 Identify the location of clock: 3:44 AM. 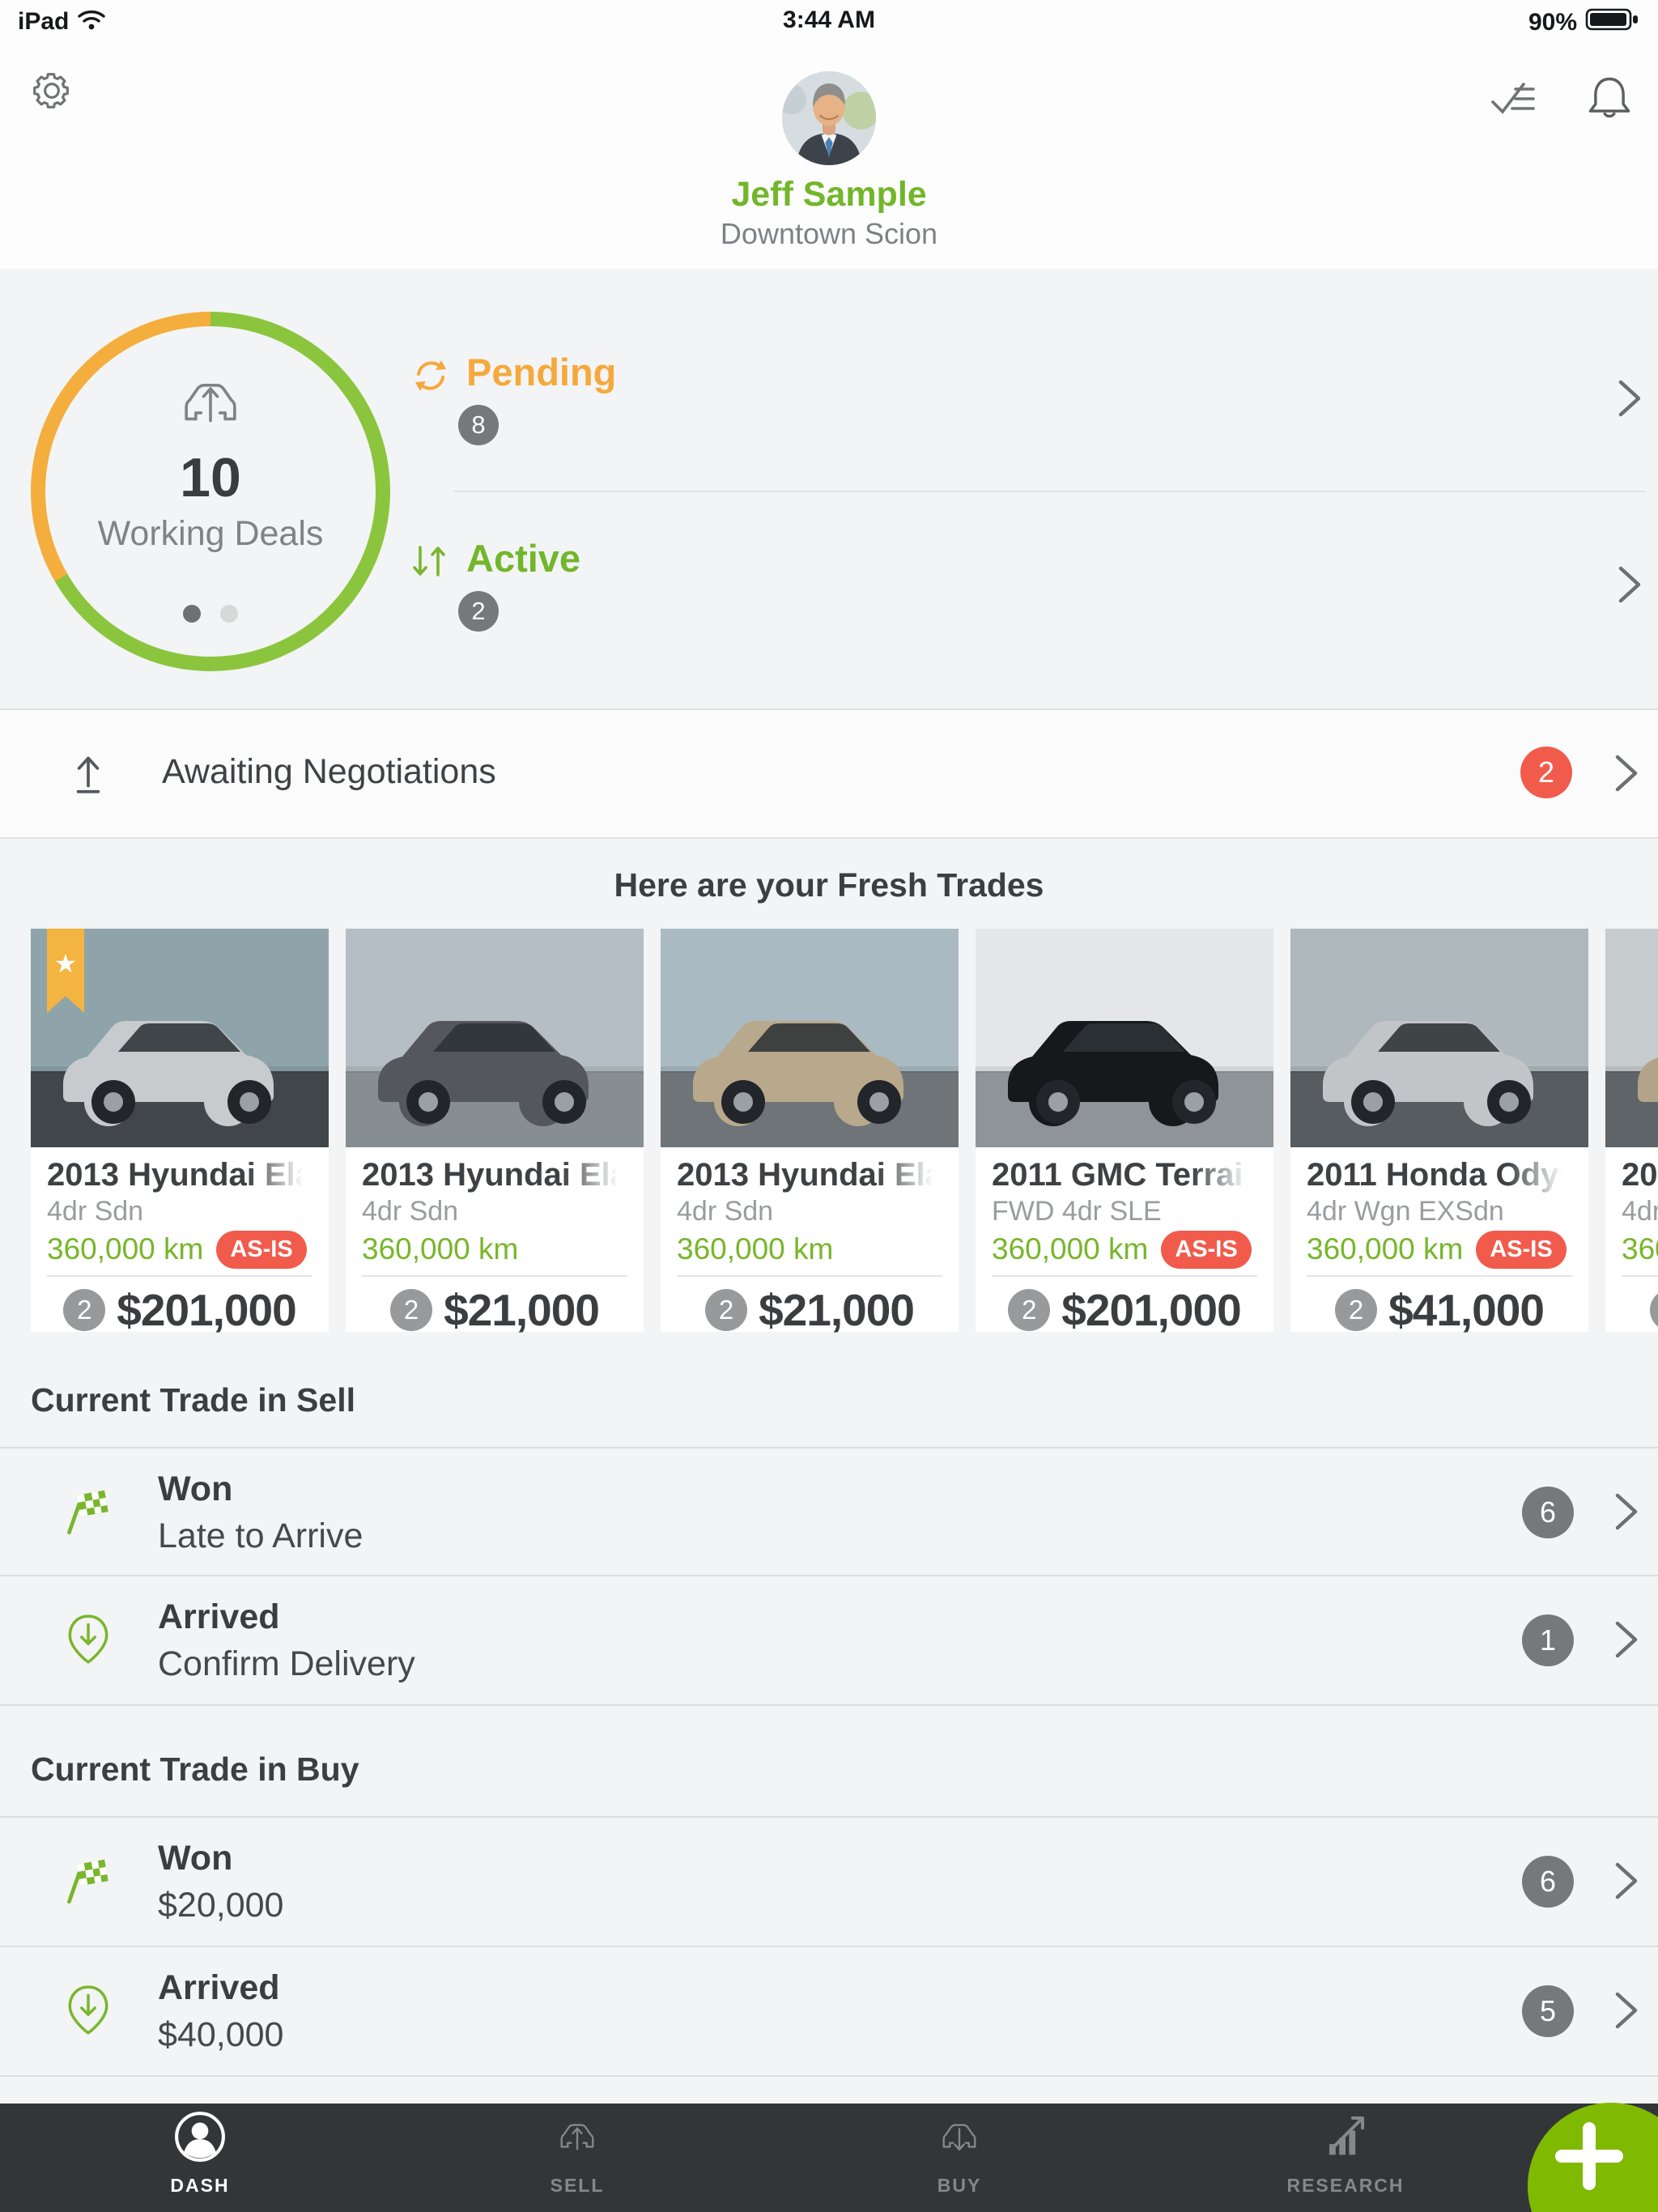
(829, 19).